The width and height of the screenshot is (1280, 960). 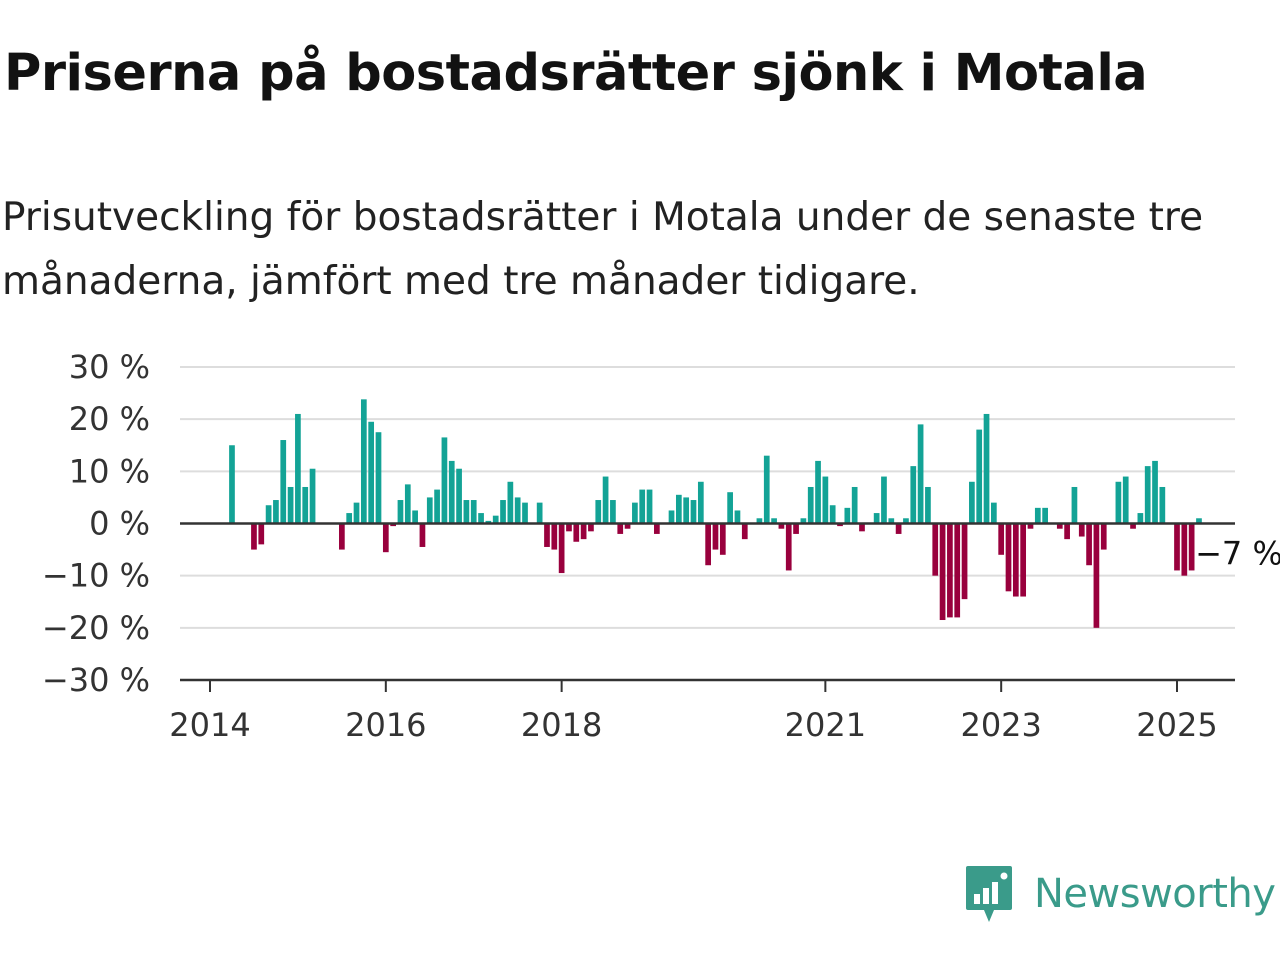 What do you see at coordinates (96, 523) in the screenshot?
I see `y-axis-ticks: 30 % 20 % 10 % 0 % −10 % −20 % −30 %` at bounding box center [96, 523].